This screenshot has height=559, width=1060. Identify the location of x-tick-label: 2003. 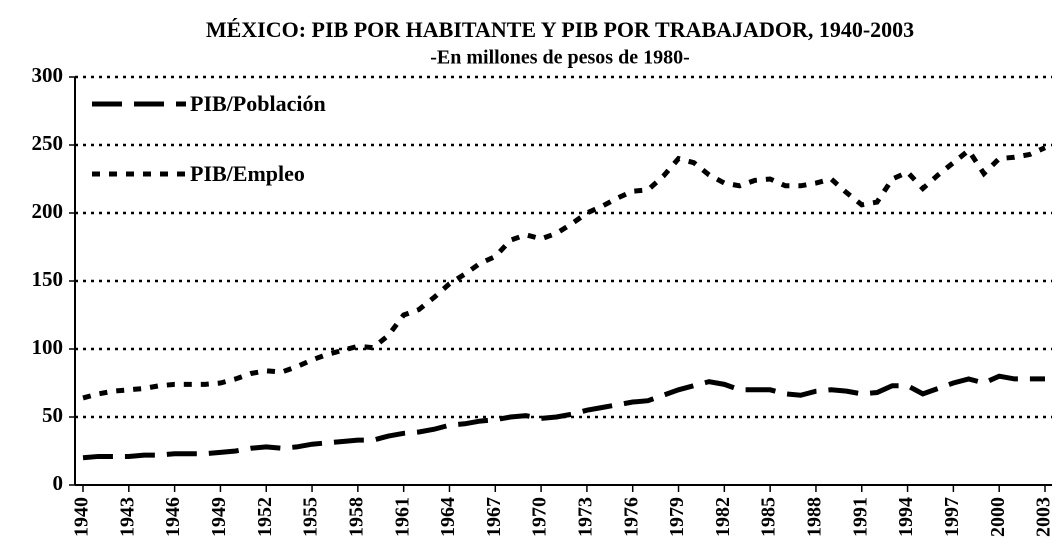
(1044, 517).